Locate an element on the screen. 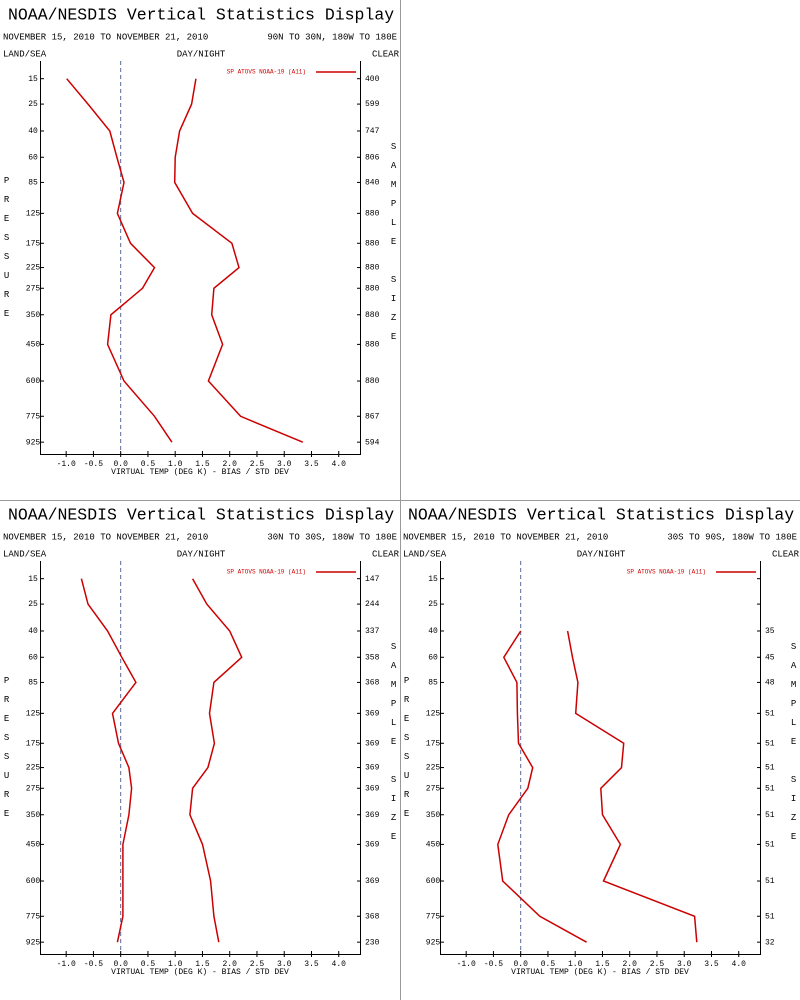 The width and height of the screenshot is (800, 1000). sample-size-label: 599 is located at coordinates (372, 104).